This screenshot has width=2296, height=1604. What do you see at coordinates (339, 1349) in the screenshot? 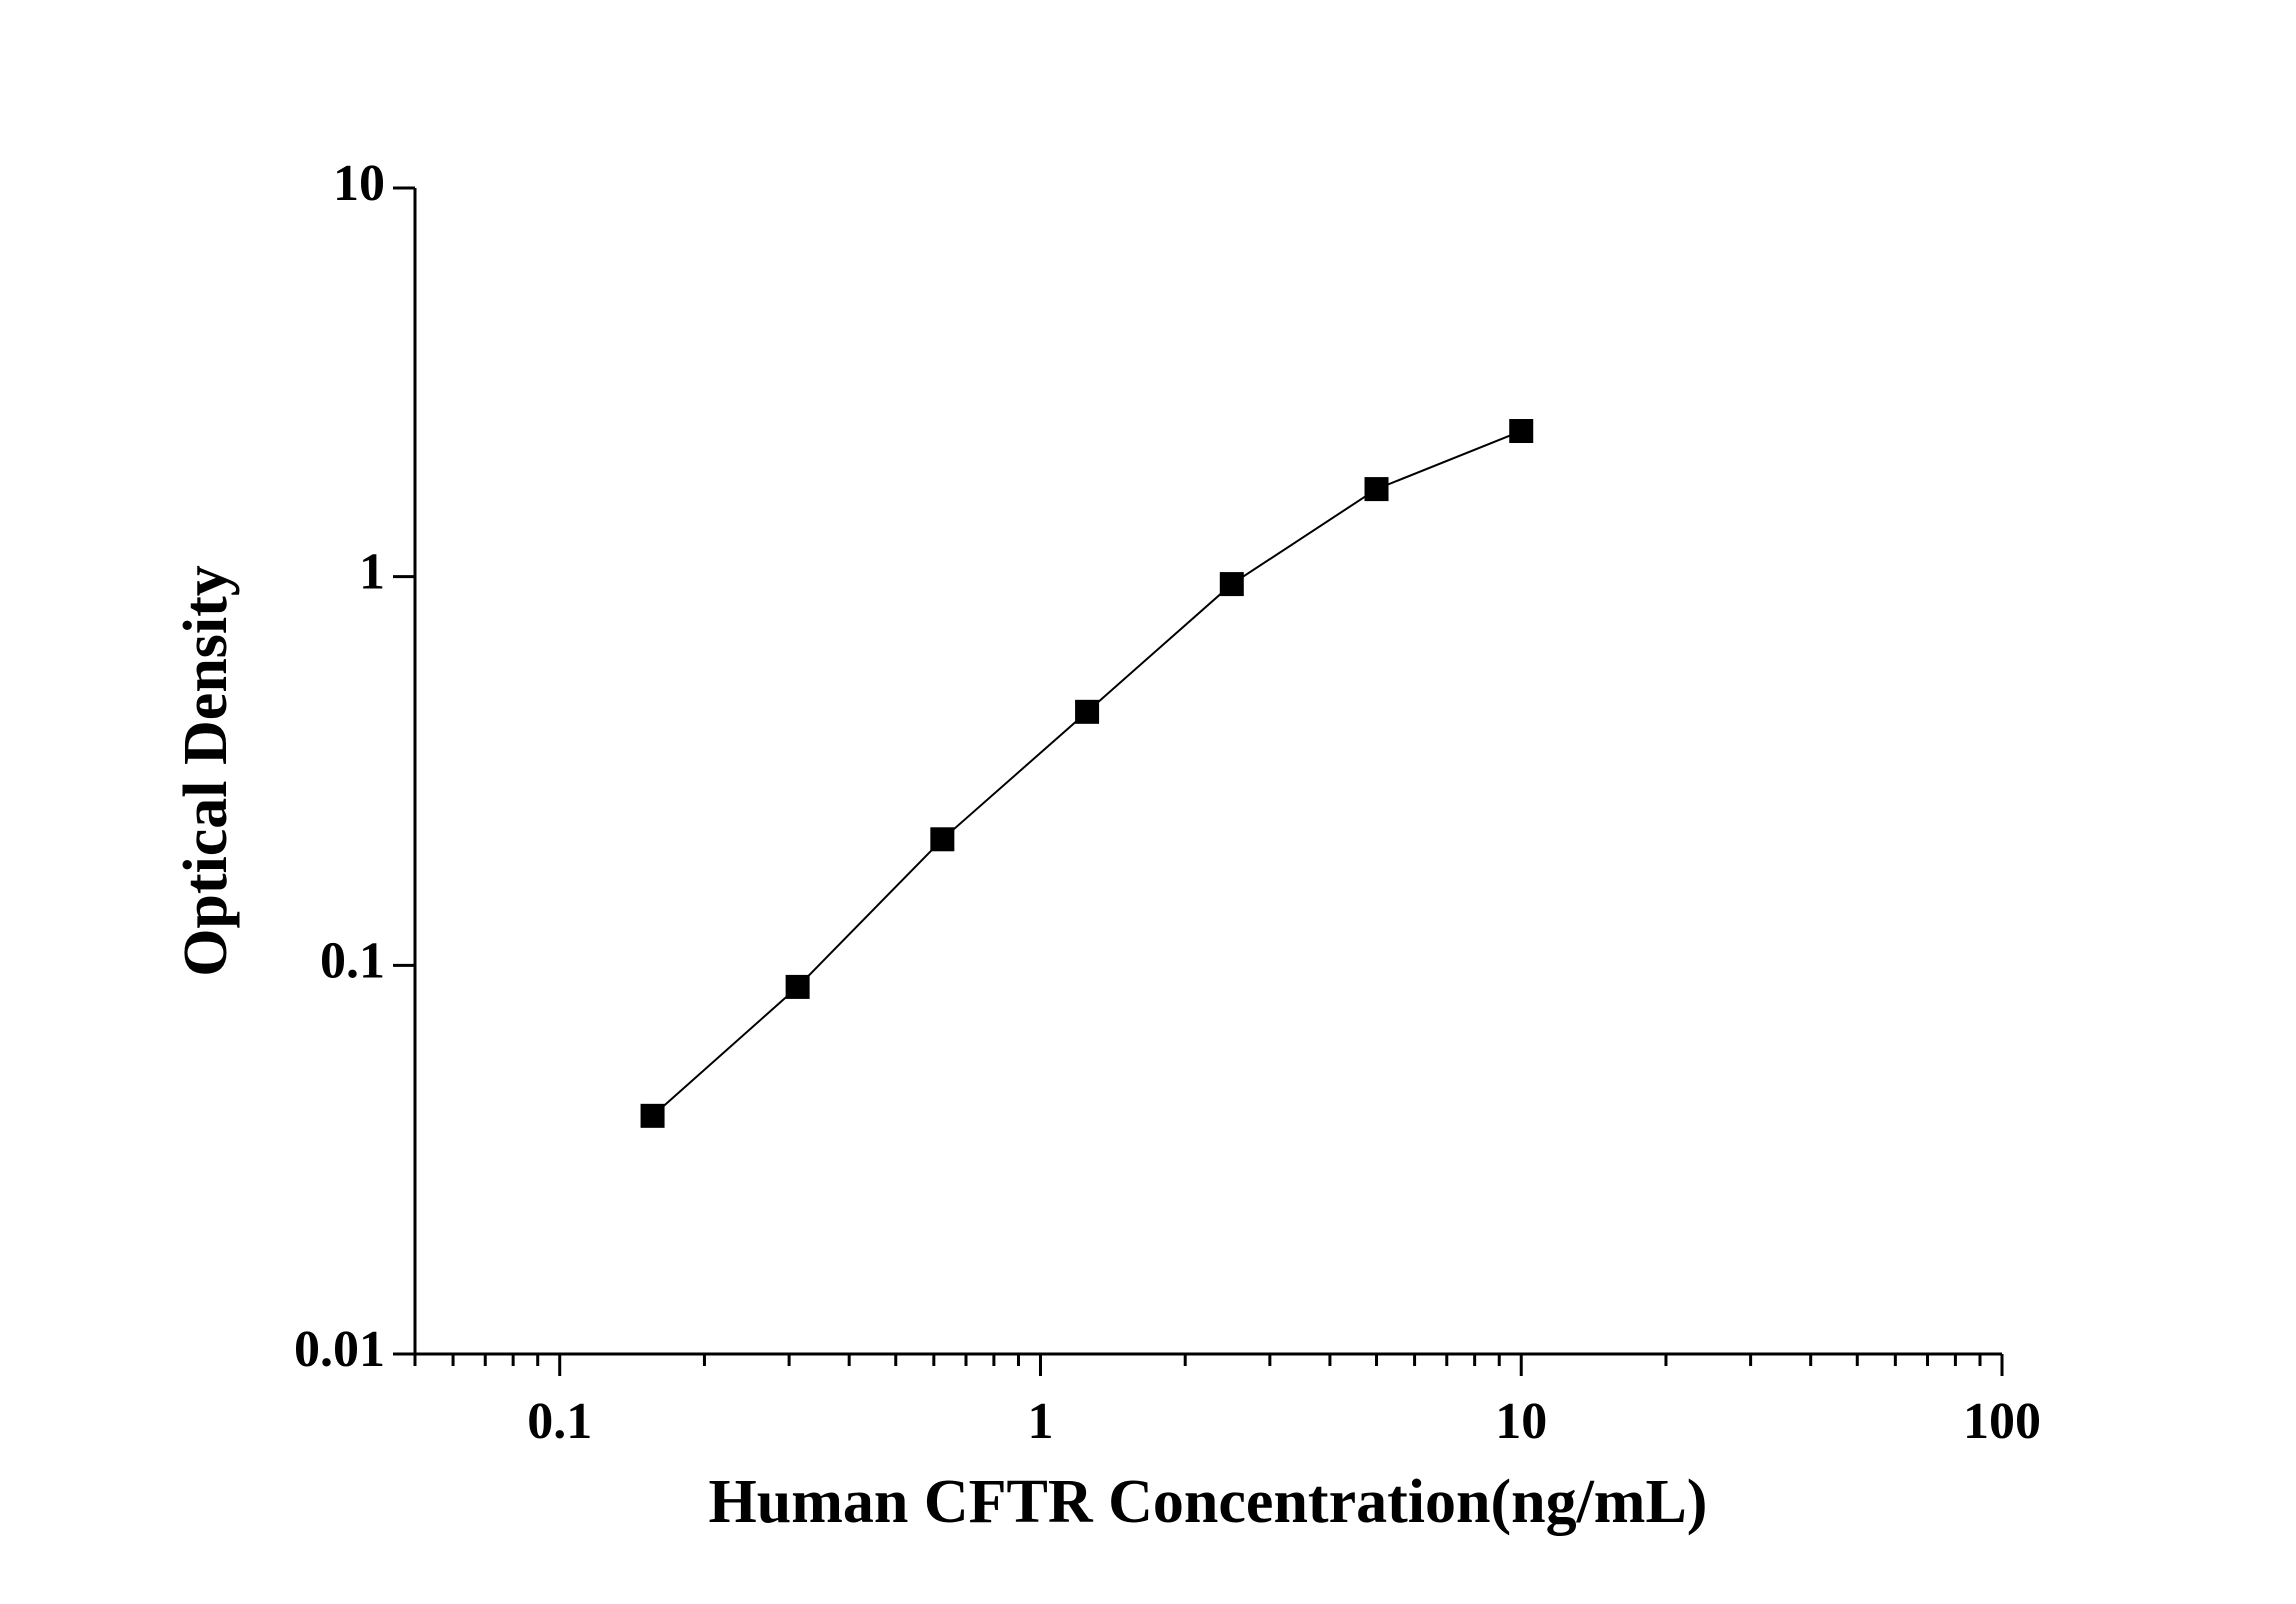
I see `y-tick-label: 0.01` at bounding box center [339, 1349].